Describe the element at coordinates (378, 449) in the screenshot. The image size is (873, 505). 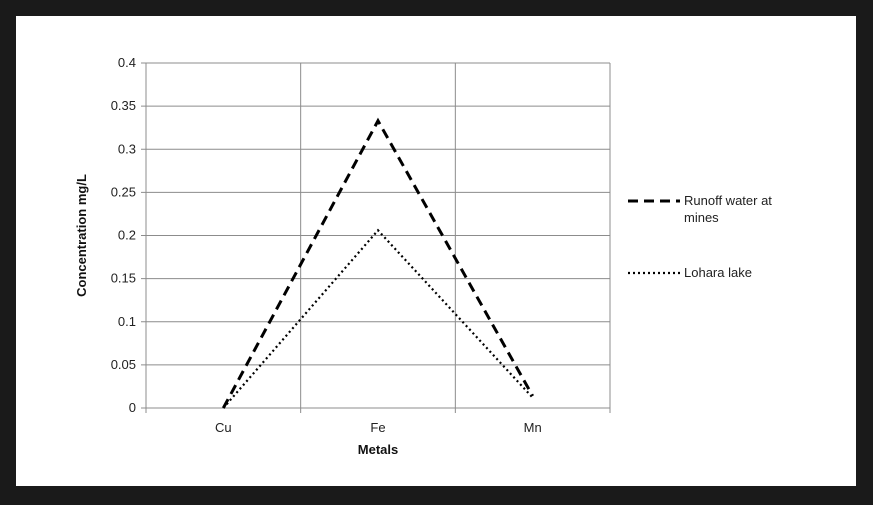
I see `x-axis-title: Metals` at that location.